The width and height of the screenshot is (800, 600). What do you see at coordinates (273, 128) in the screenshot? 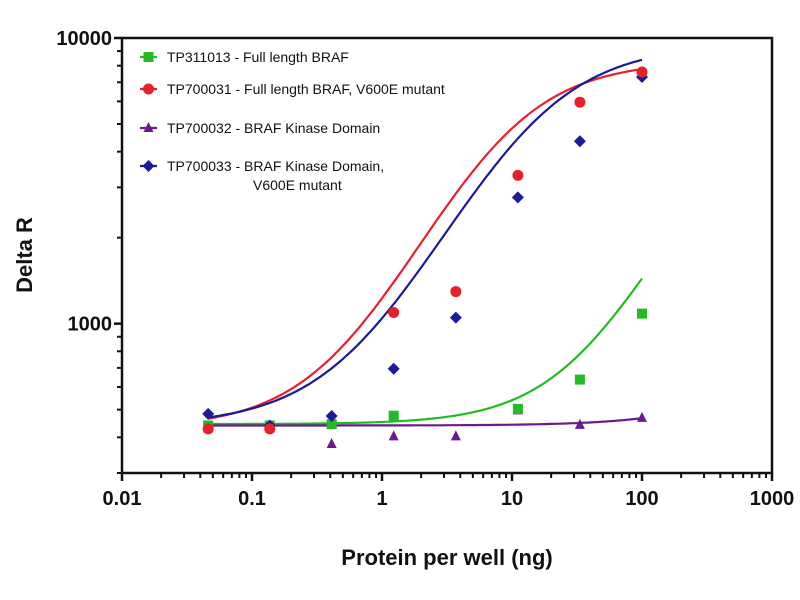
I see `legend-label-3: TP700032 - BRAF Kinase Domain` at bounding box center [273, 128].